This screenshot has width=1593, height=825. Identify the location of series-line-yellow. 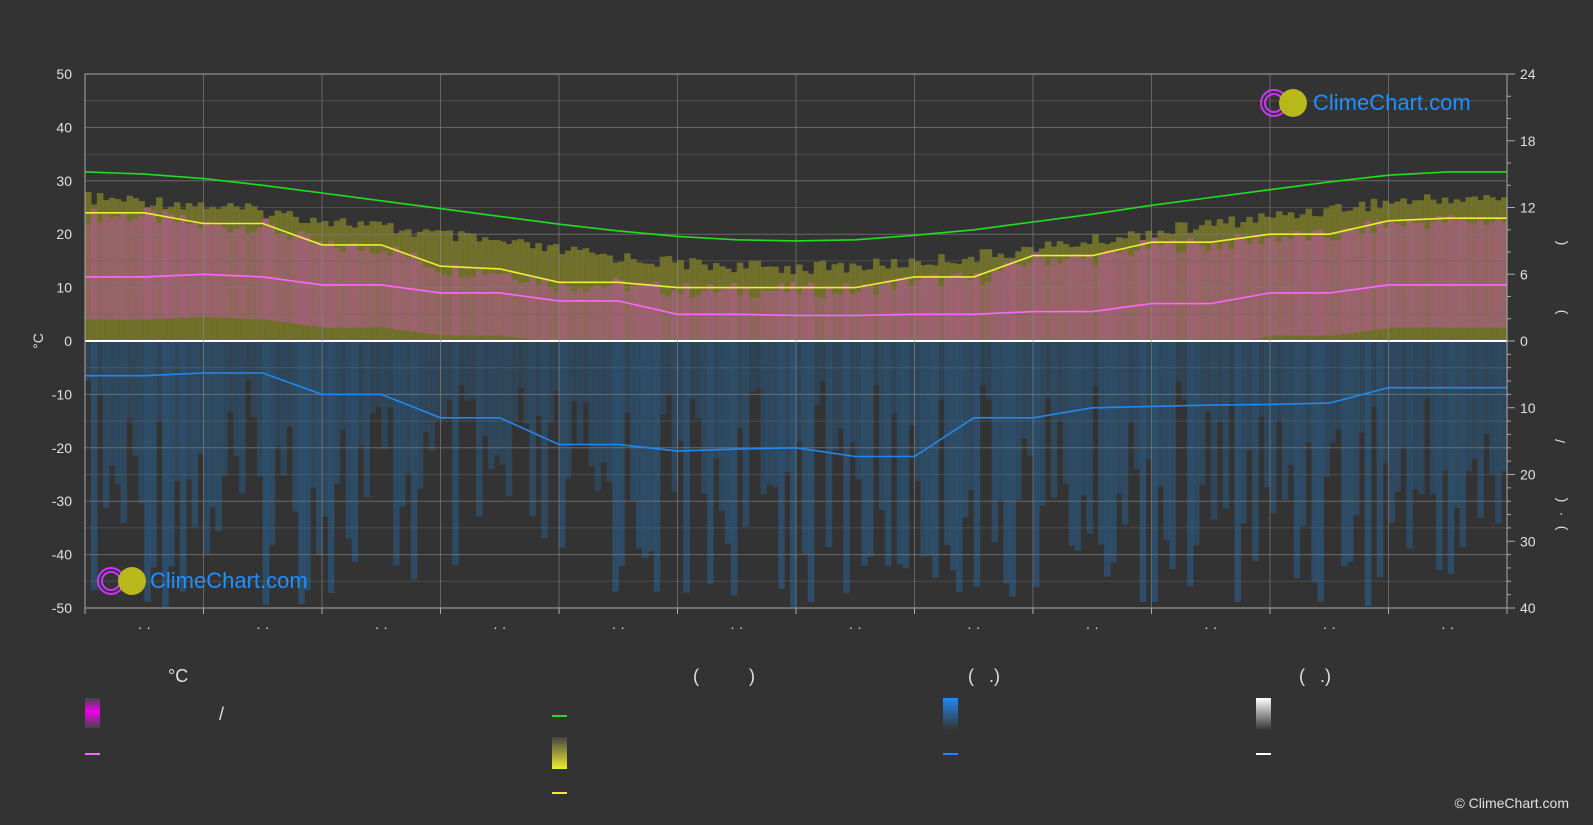
(796, 250).